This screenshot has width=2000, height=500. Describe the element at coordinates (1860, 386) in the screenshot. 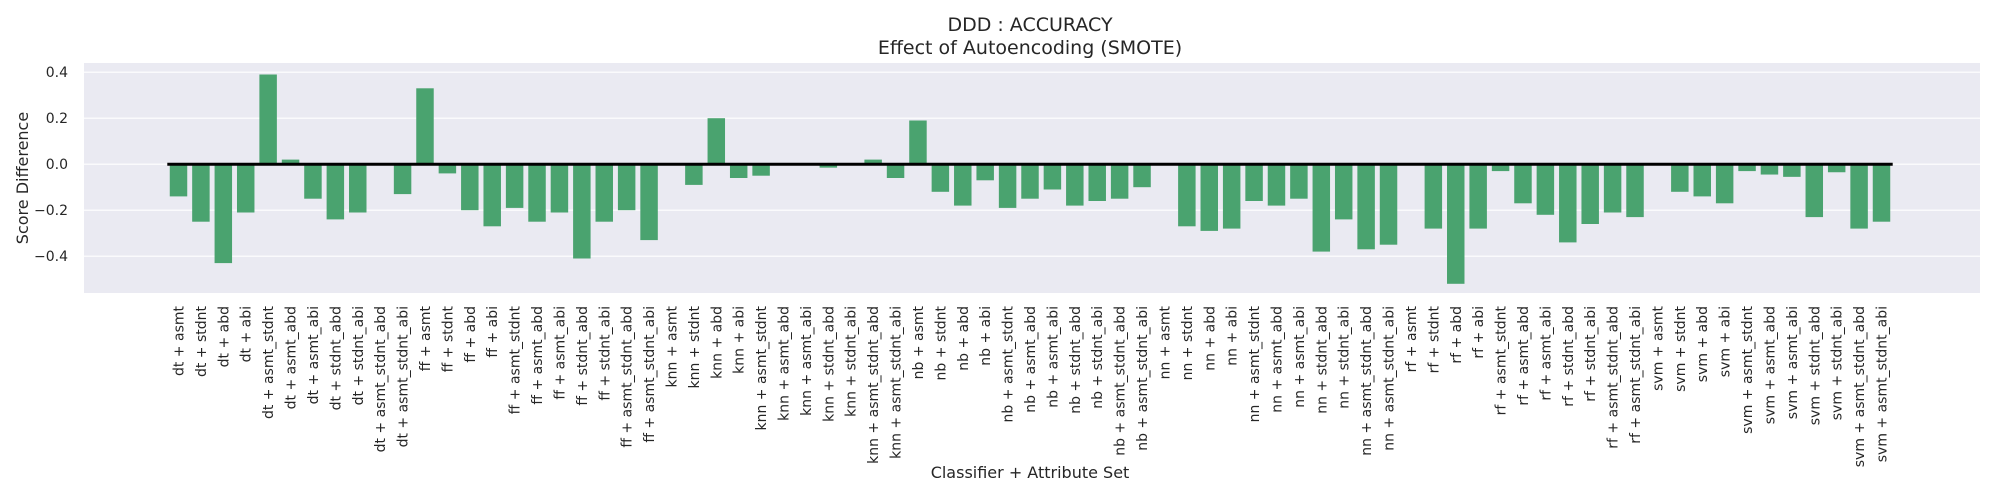

I see `x-tick-label: svm + asmt_stdnt_abd` at that location.